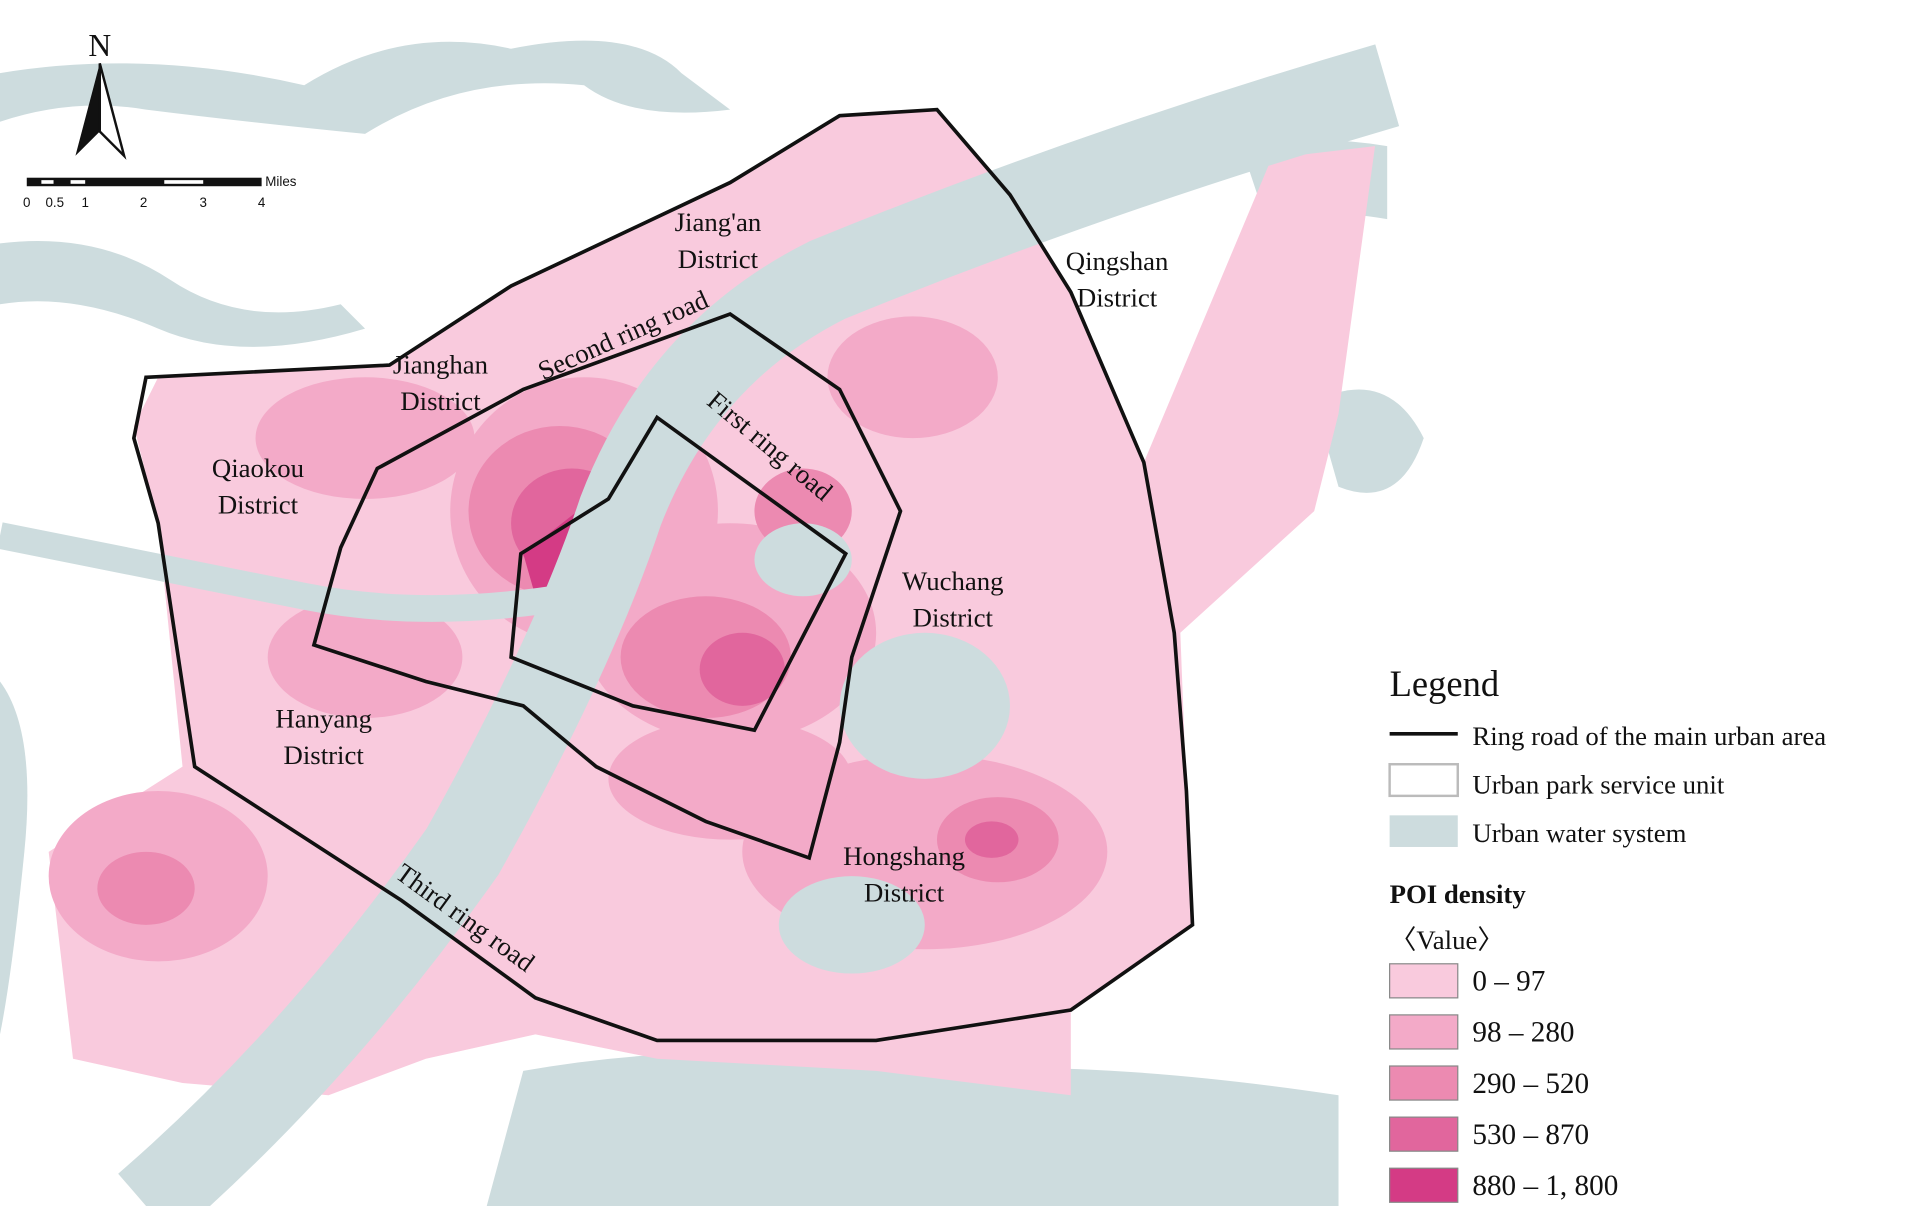 Image resolution: width=1908 pixels, height=1206 pixels. Describe the element at coordinates (904, 856) in the screenshot. I see `district-label: Hongshang` at that location.